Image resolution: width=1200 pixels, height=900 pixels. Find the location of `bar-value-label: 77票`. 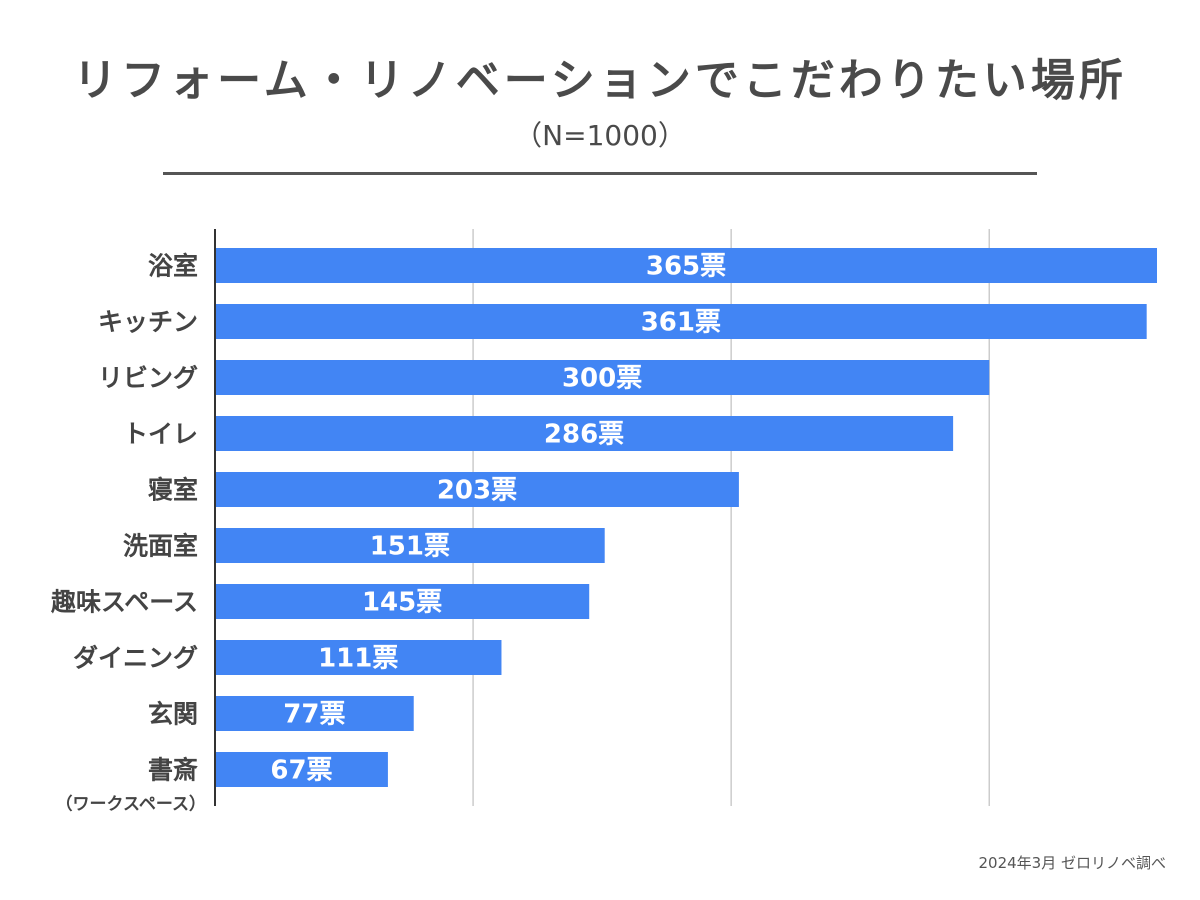

bar-value-label: 77票 is located at coordinates (314, 715).